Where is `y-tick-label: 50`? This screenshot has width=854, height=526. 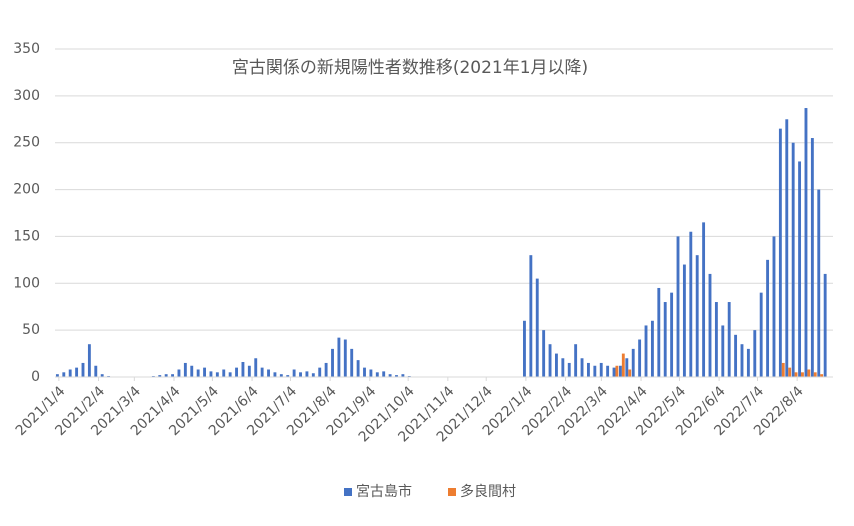
y-tick-label: 50 is located at coordinates (31, 330).